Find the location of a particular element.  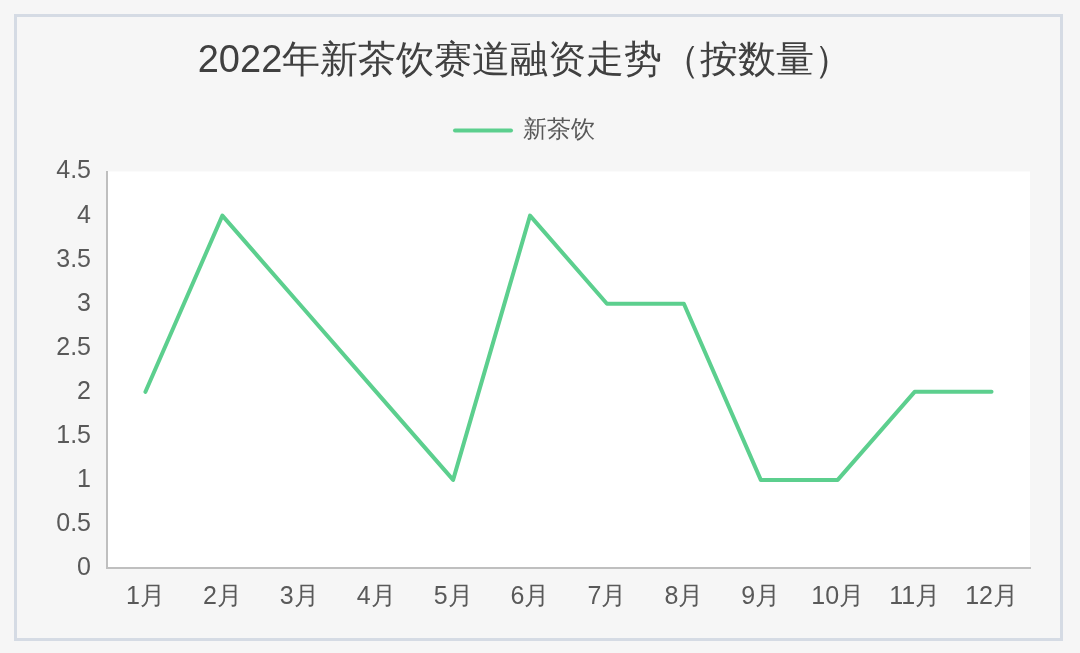

x-tick-label: 9月 is located at coordinates (761, 594).